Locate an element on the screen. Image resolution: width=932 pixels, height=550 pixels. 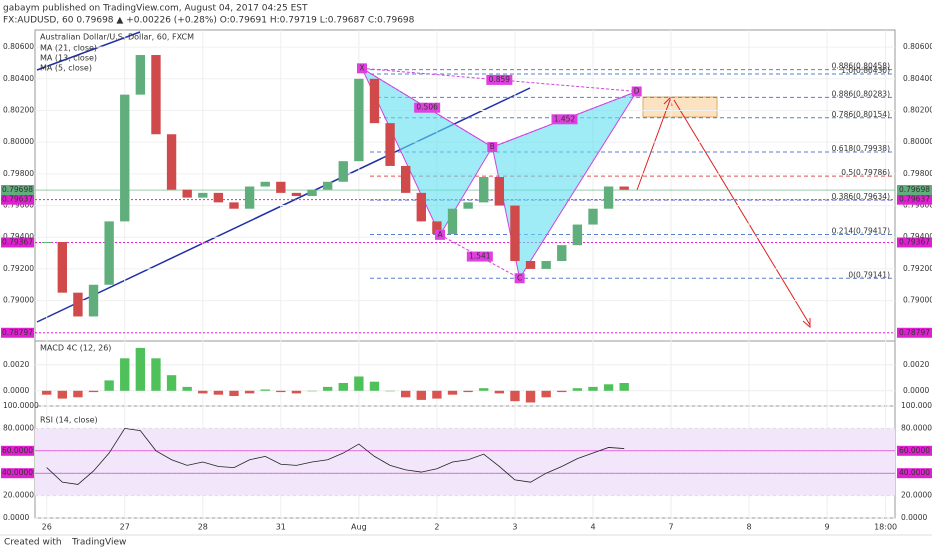
ratio-label: 1.452 is located at coordinates (565, 118).